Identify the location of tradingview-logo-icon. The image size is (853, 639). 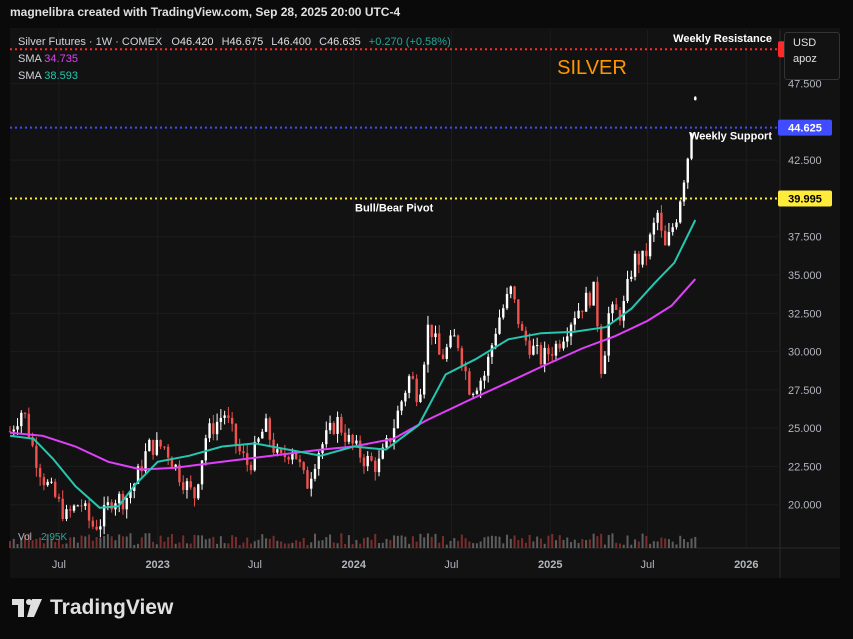
(27, 608).